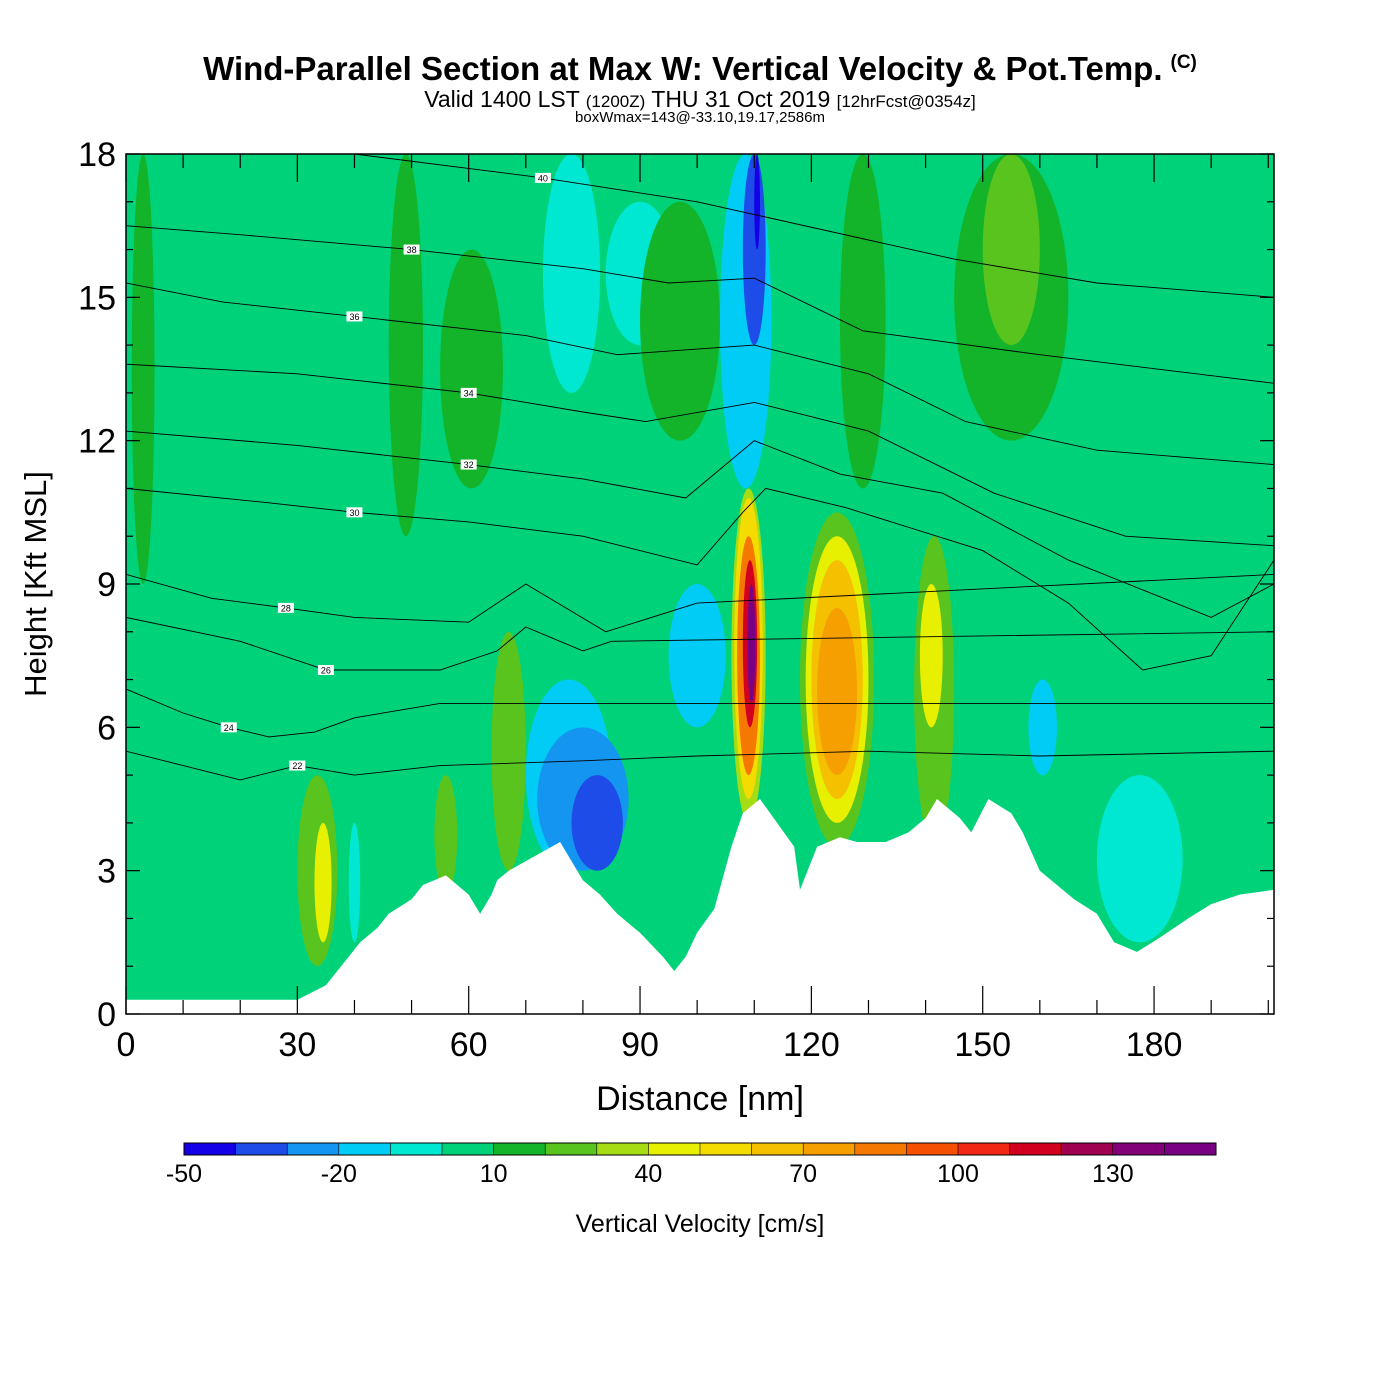 This screenshot has width=1400, height=1400. I want to click on isentrope-label: 26, so click(326, 671).